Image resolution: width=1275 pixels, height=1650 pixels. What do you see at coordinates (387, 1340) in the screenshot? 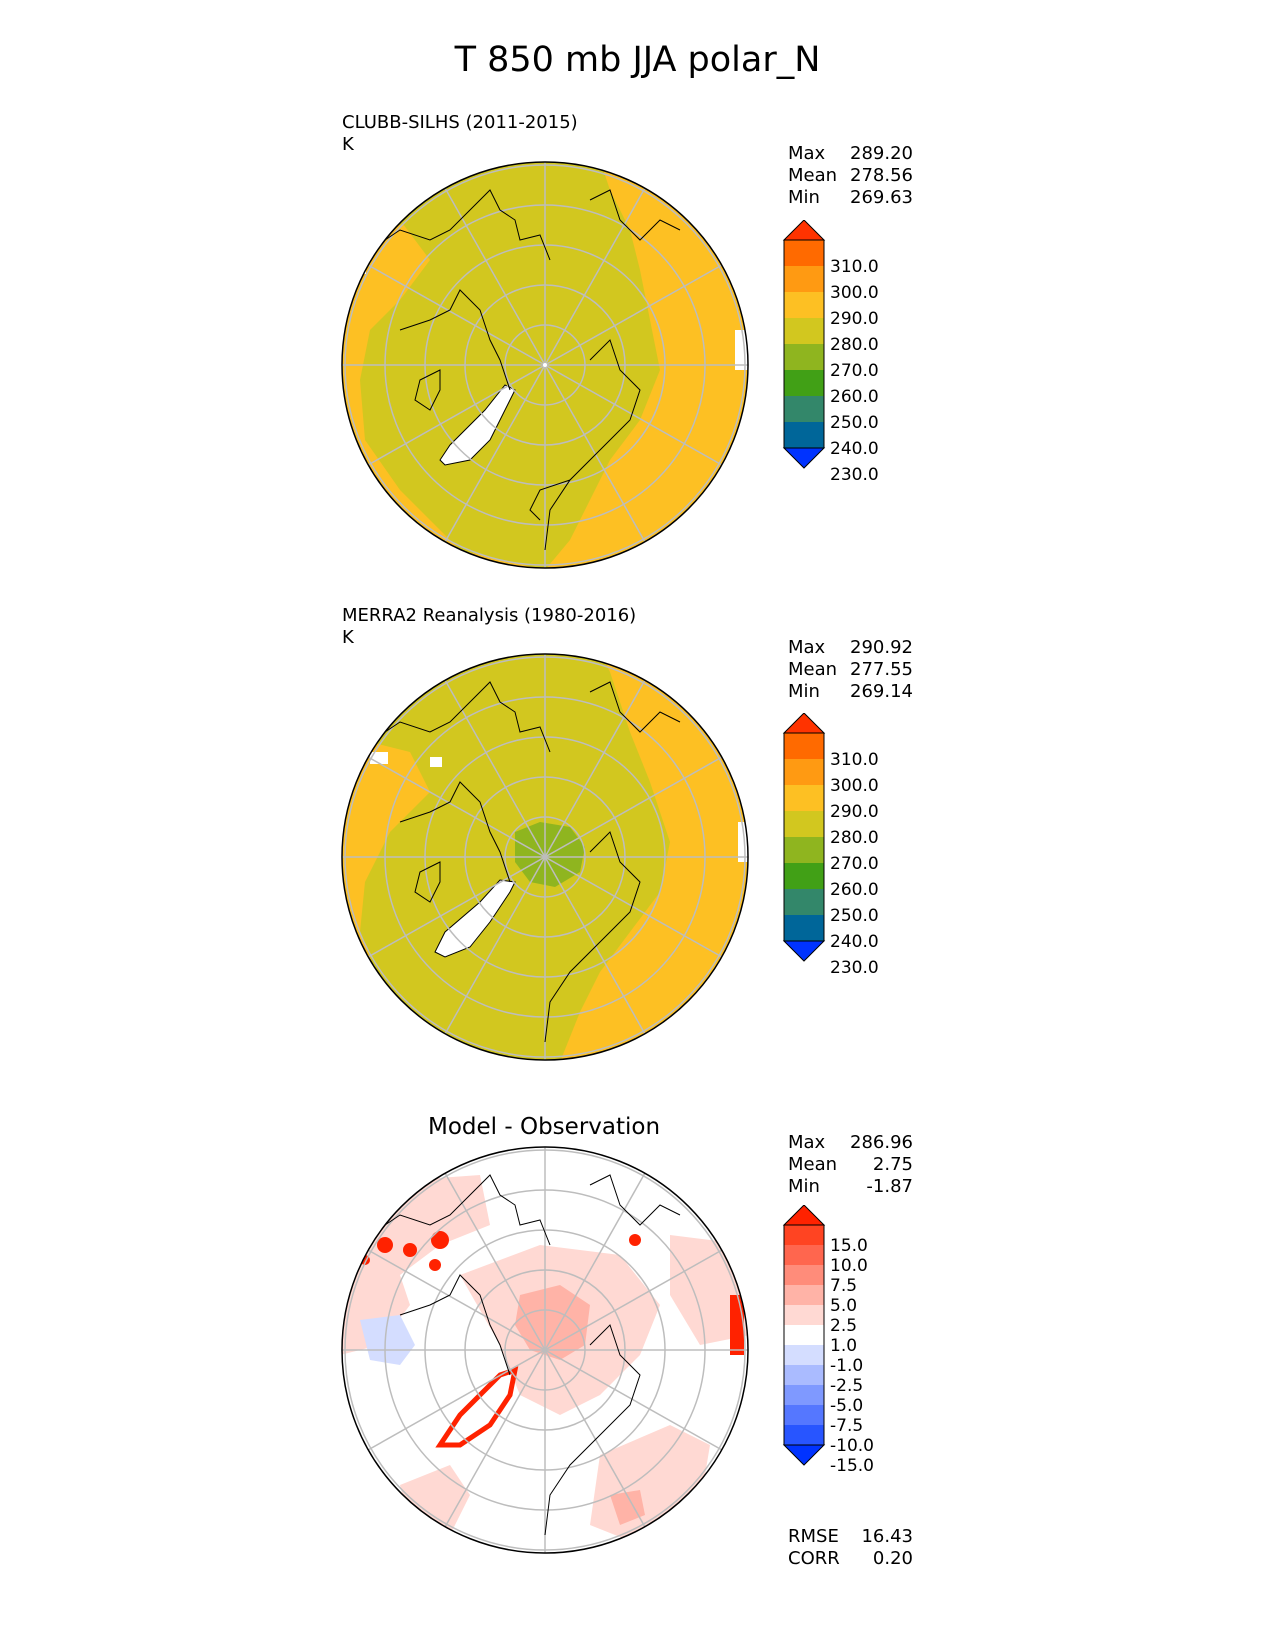
I see `diff-light-blue` at bounding box center [387, 1340].